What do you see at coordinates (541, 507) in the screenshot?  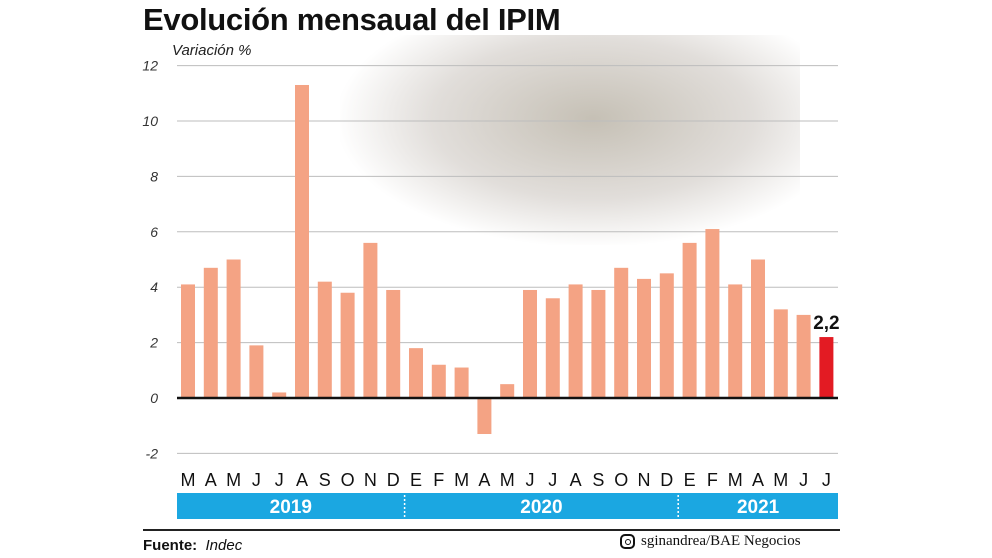 I see `year-label: 2020` at bounding box center [541, 507].